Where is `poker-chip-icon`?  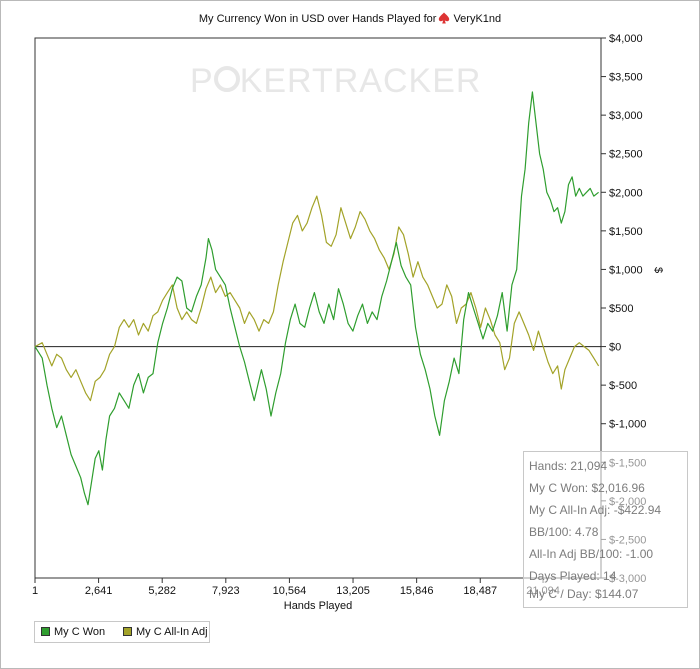 poker-chip-icon is located at coordinates (226, 79).